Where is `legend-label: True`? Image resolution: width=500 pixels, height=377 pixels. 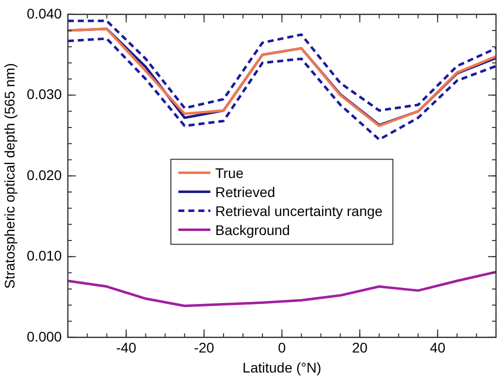
legend-label: True is located at coordinates (229, 173).